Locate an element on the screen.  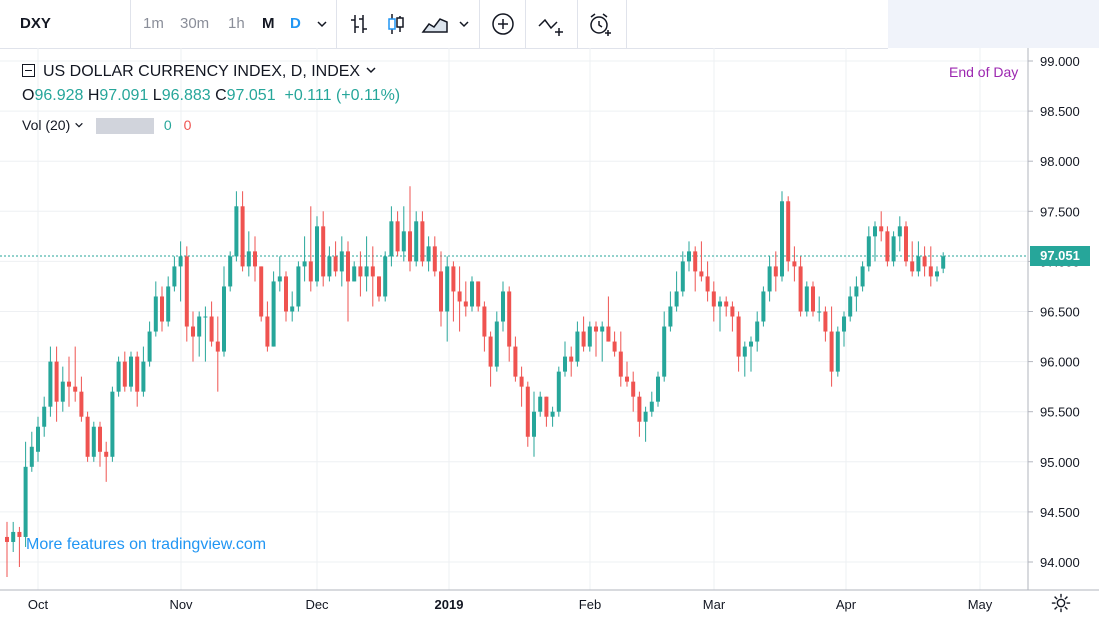
last-price-label: 97.051 is located at coordinates (1060, 256).